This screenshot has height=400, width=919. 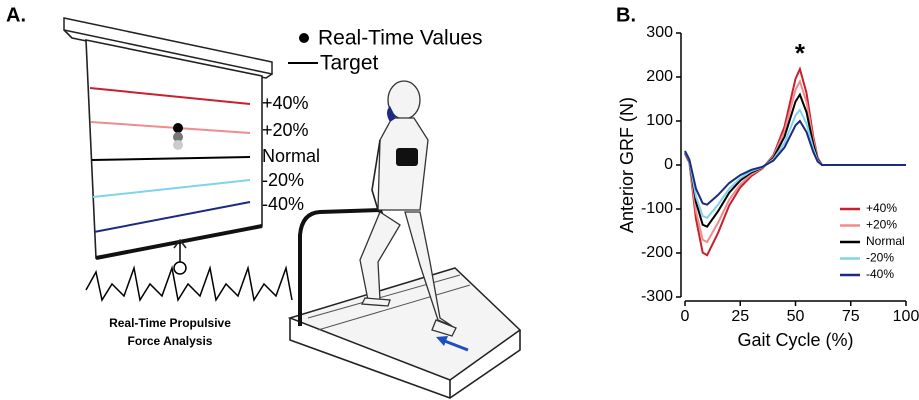 I want to click on level-label: Normal, so click(x=291, y=156).